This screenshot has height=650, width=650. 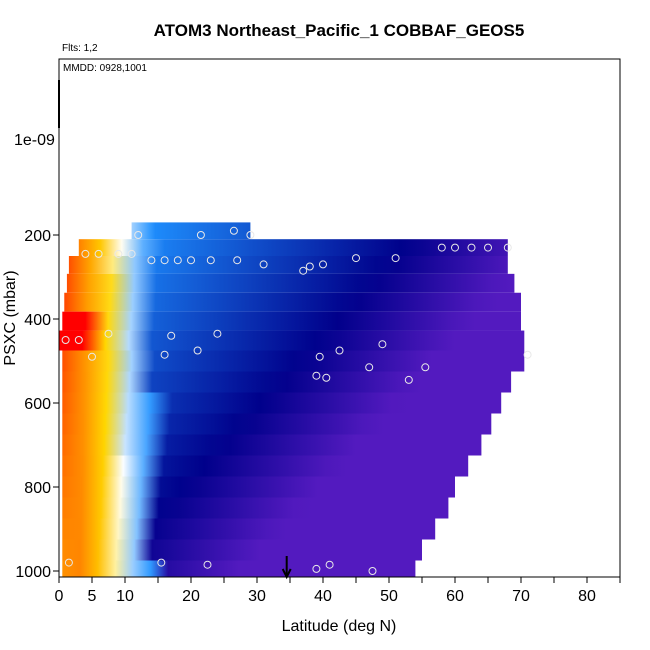 What do you see at coordinates (339, 626) in the screenshot?
I see `x-axis-label: Latitude (deg N)` at bounding box center [339, 626].